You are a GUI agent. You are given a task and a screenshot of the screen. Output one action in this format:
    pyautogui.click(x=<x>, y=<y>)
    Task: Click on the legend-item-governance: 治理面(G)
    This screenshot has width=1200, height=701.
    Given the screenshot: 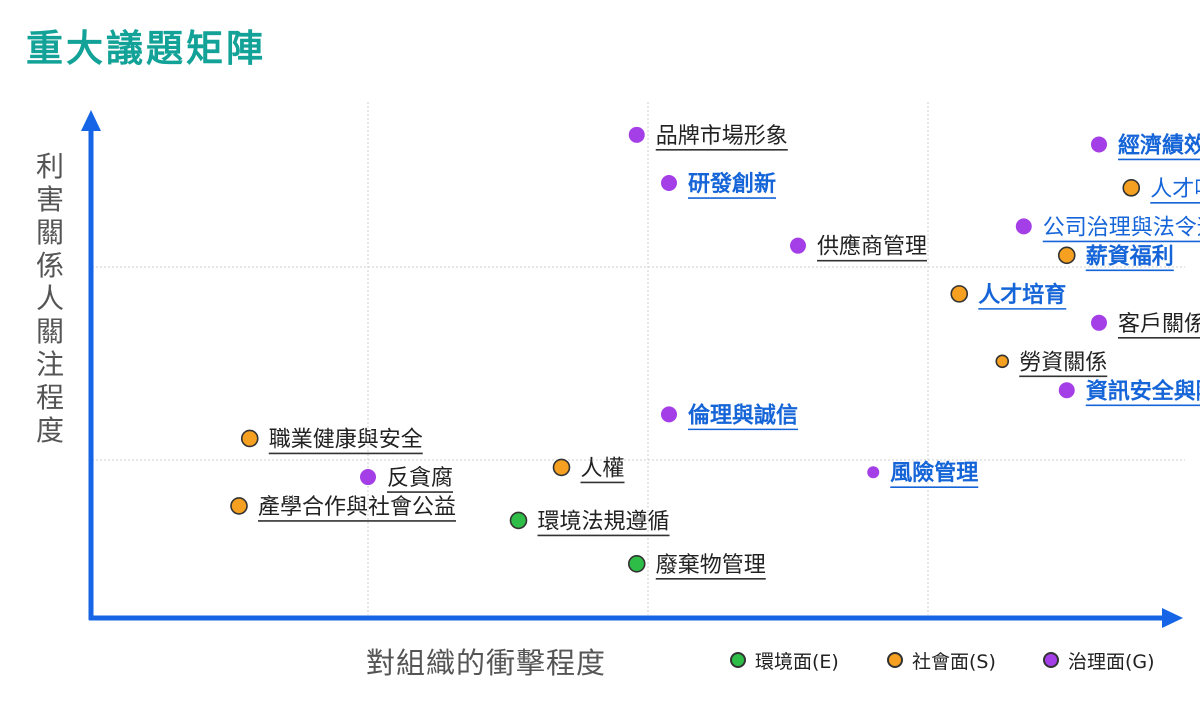 What is the action you would take?
    pyautogui.click(x=1099, y=660)
    